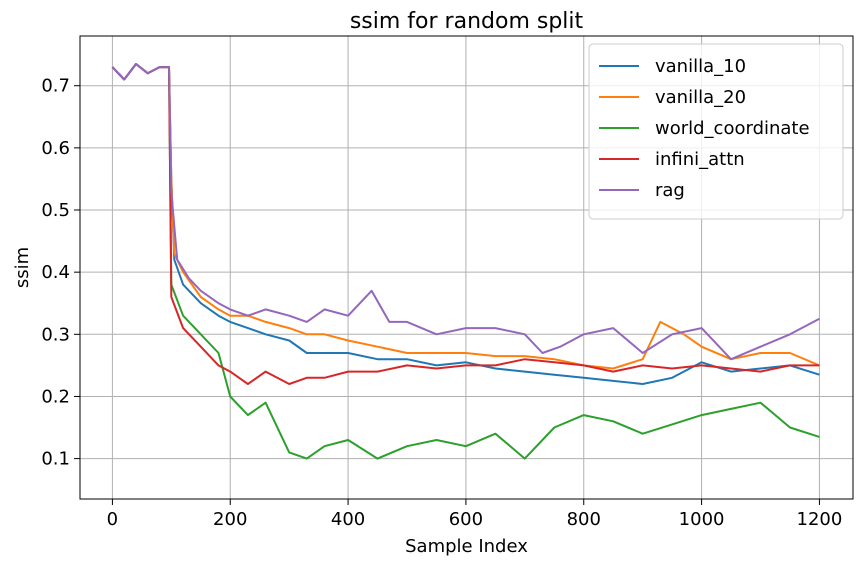 This screenshot has height=564, width=863. I want to click on x-axis-label: Sample Index, so click(466, 546).